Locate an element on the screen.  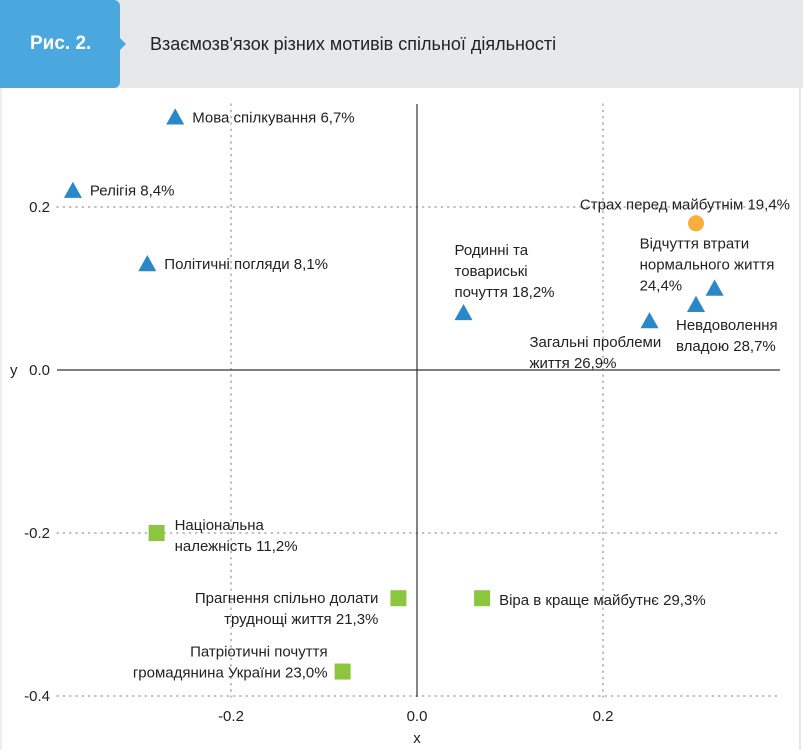
square-marker-patriotychni is located at coordinates (342, 671).